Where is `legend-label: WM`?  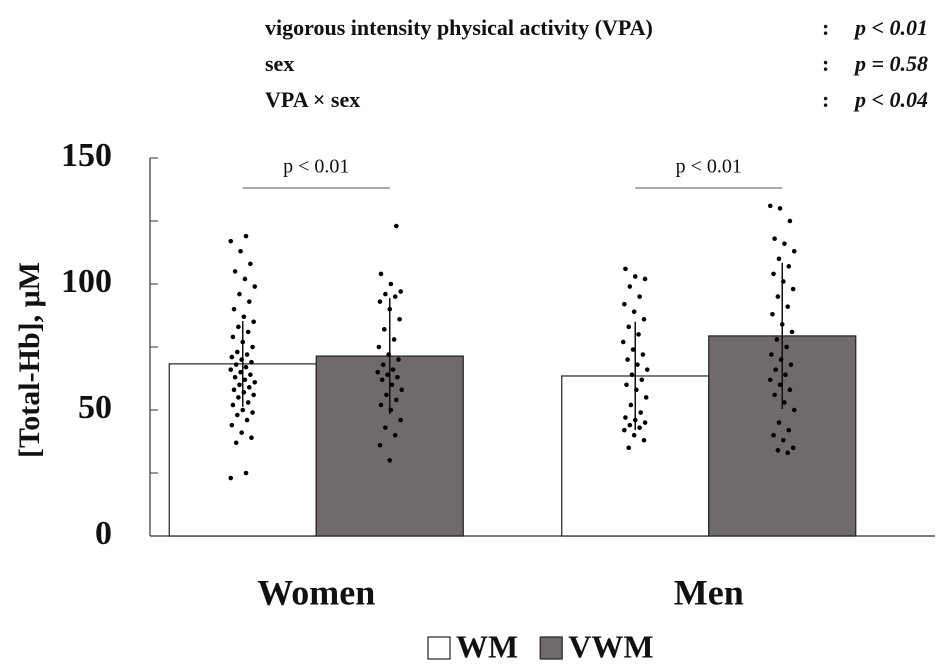 legend-label: WM is located at coordinates (487, 646).